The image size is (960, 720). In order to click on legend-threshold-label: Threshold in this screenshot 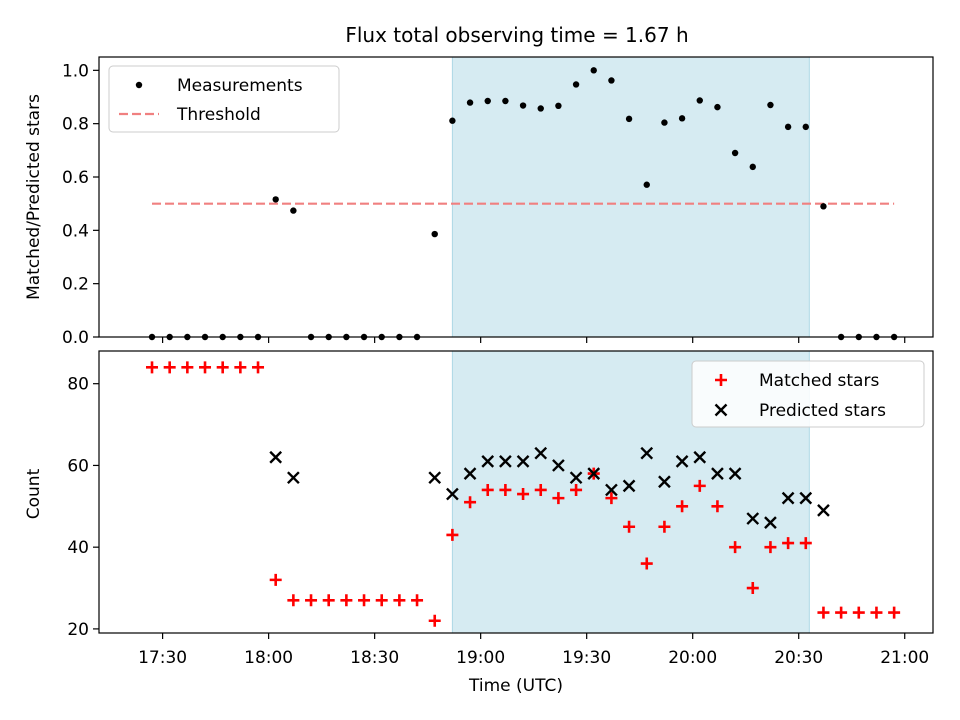, I will do `click(218, 115)`.